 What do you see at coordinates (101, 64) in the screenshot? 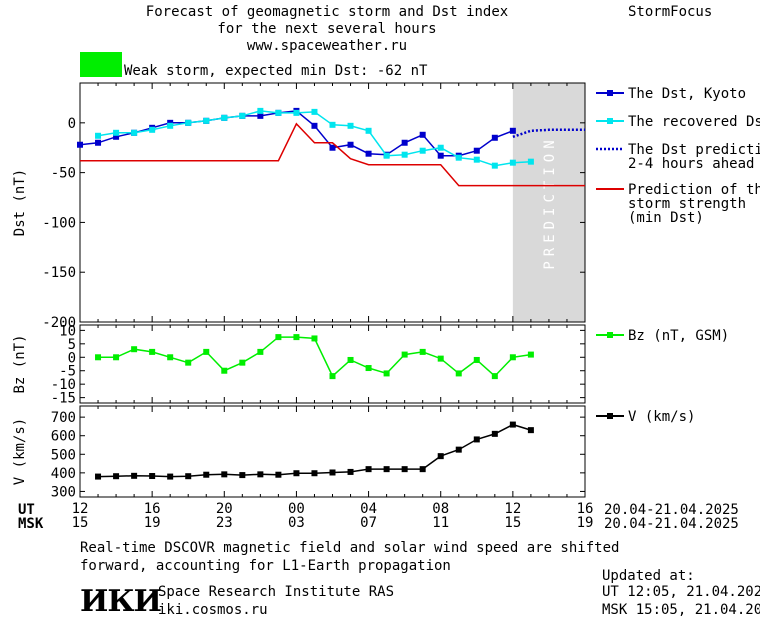
I see `storm-level-swatch` at bounding box center [101, 64].